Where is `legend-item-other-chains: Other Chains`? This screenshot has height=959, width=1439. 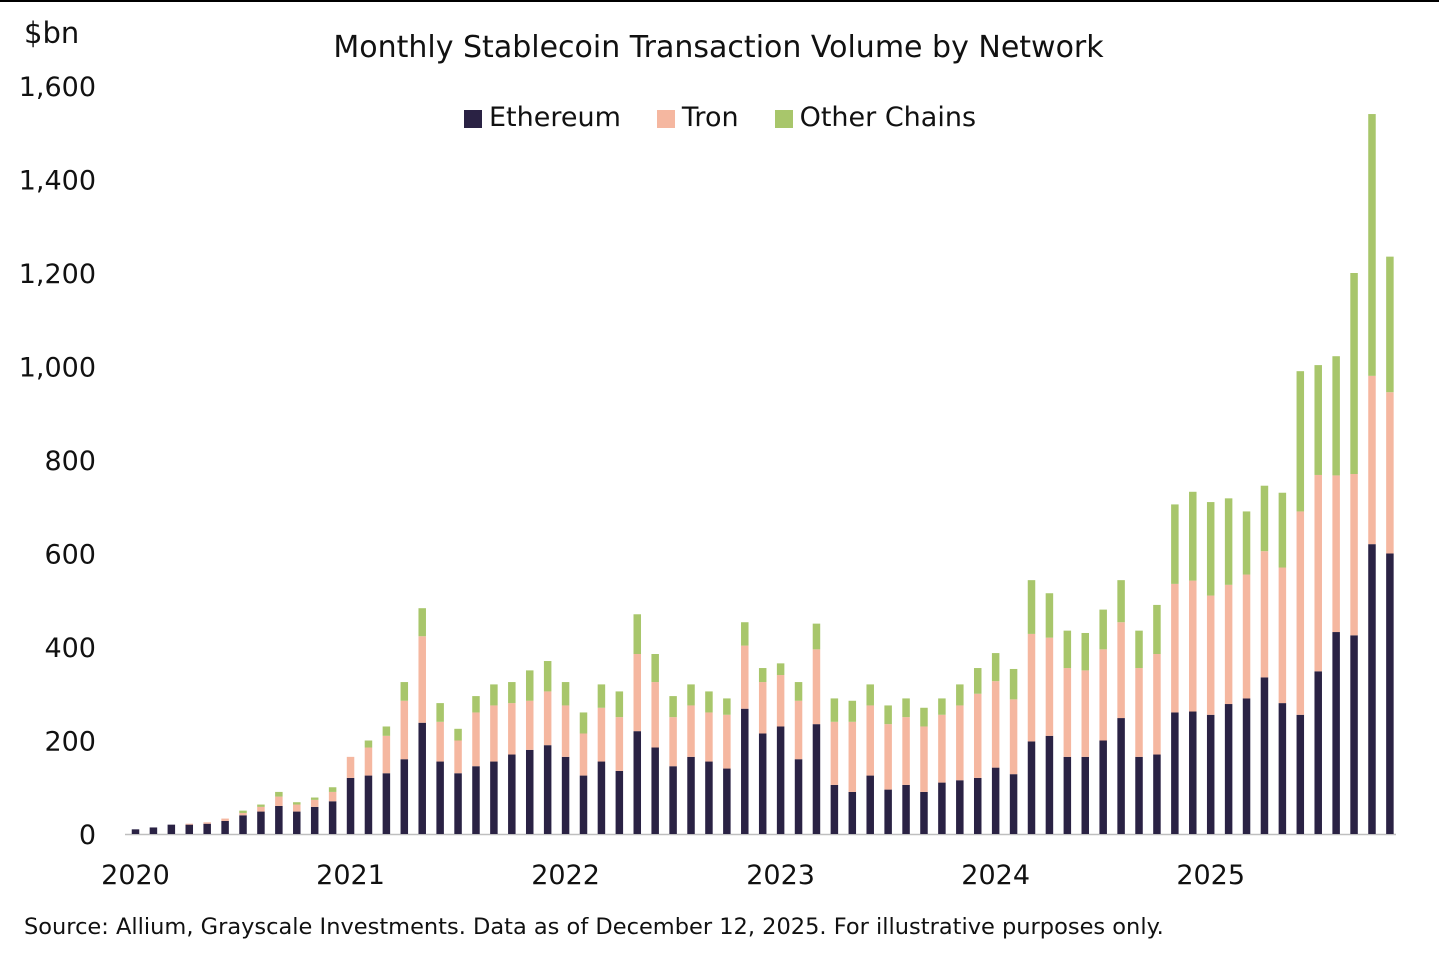
legend-item-other-chains: Other Chains is located at coordinates (875, 117).